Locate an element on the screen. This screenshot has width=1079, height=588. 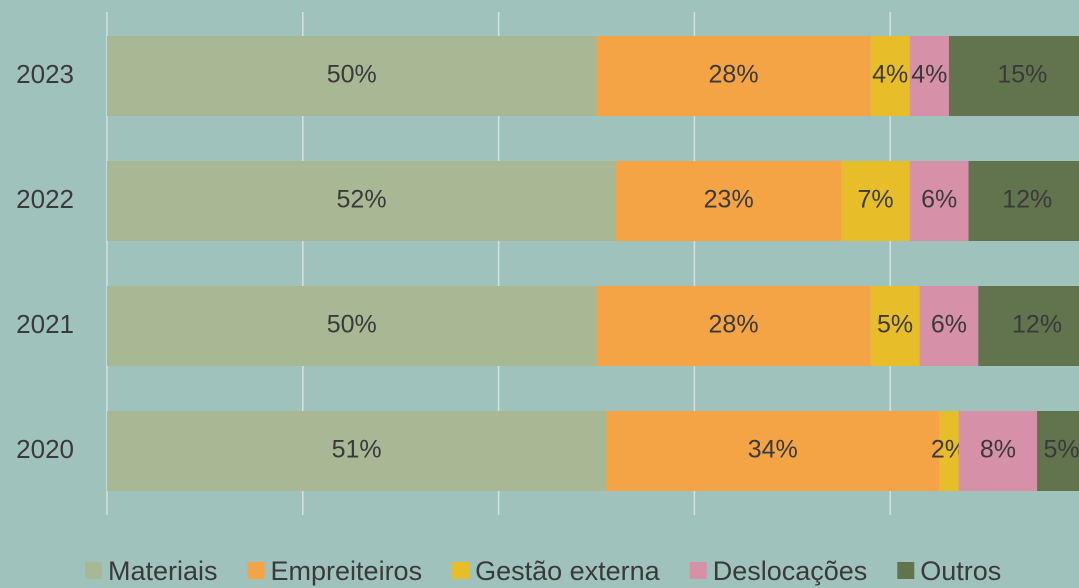
value-label: 52% is located at coordinates (362, 200).